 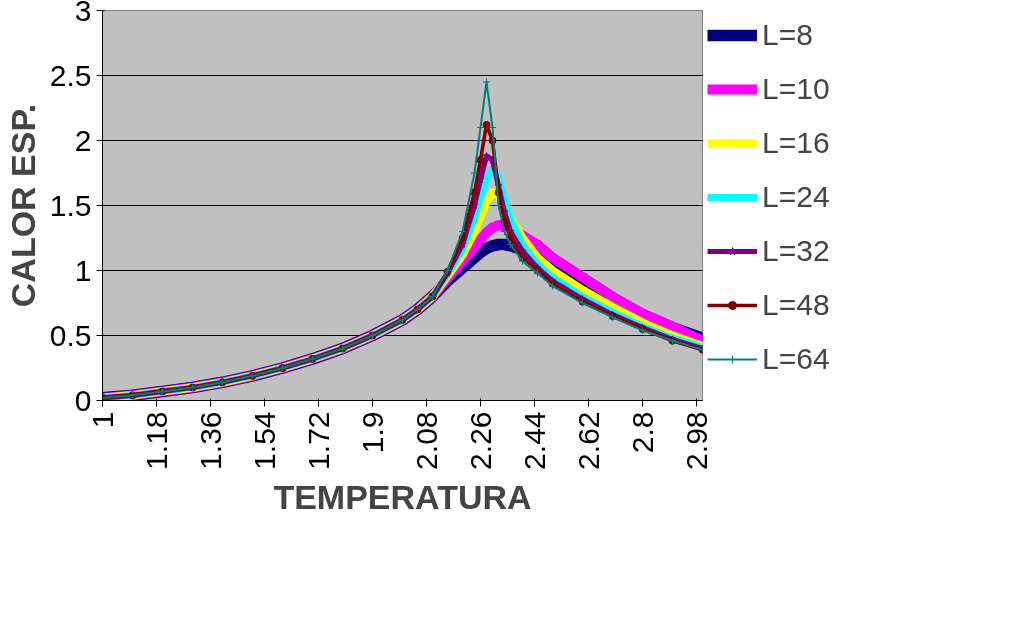 What do you see at coordinates (642, 432) in the screenshot?
I see `x-tick-label: 2.8` at bounding box center [642, 432].